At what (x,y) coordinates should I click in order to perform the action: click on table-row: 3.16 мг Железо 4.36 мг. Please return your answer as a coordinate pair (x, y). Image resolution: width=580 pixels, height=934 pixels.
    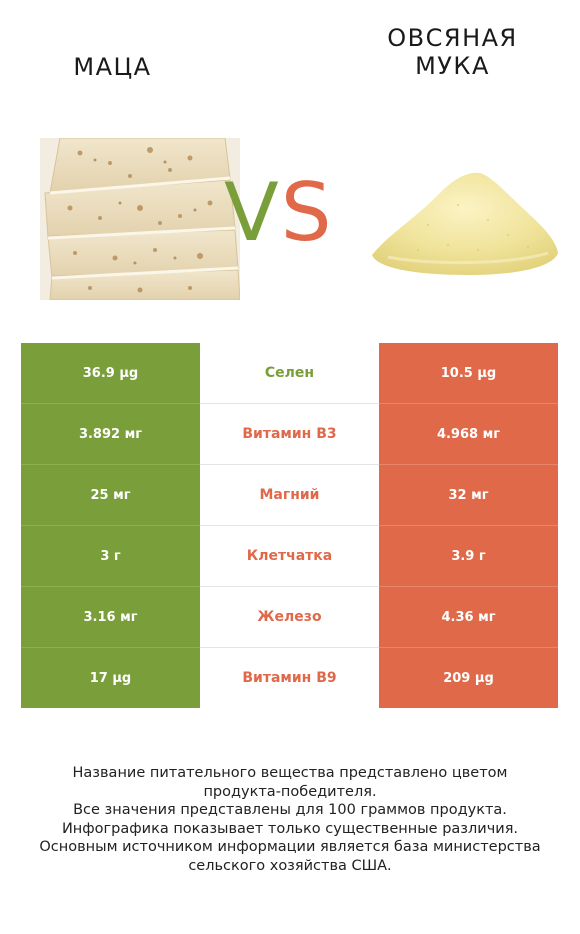
    Looking at the image, I should click on (289, 617).